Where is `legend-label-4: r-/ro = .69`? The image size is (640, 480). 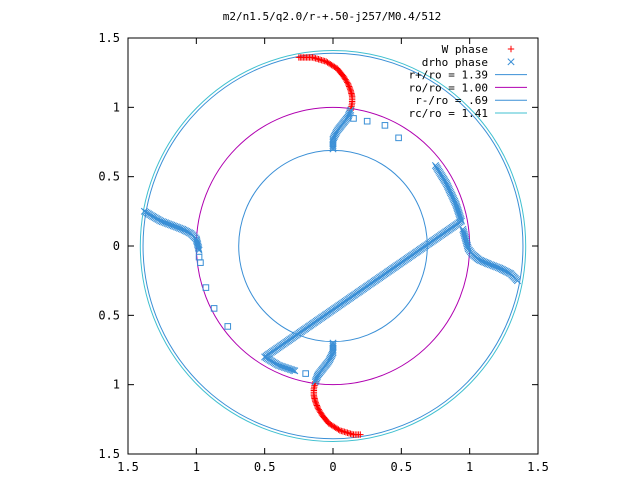 legend-label-4: r-/ro = .69 is located at coordinates (451, 100).